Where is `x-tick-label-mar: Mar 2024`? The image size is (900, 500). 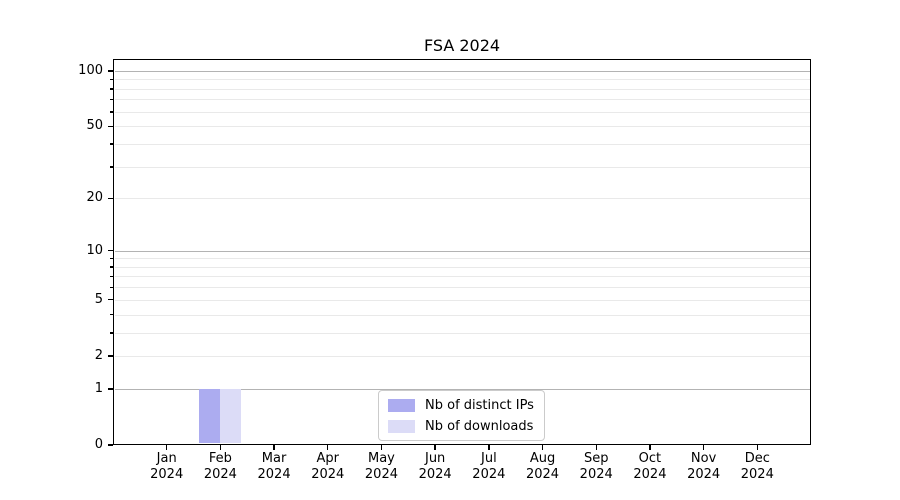 x-tick-label-mar: Mar 2024 is located at coordinates (274, 467).